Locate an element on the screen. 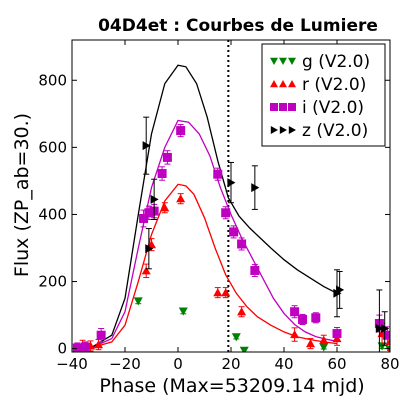 This screenshot has height=400, width=400. y-tick-label: 200 is located at coordinates (52, 282).